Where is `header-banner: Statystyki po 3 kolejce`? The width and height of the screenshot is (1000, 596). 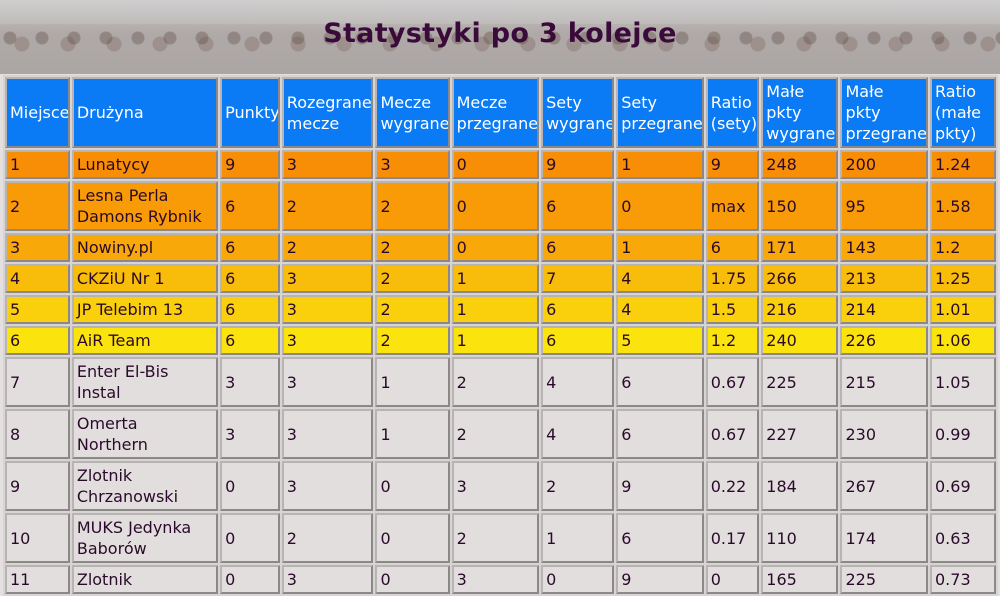
header-banner: Statystyki po 3 kolejce is located at coordinates (500, 37).